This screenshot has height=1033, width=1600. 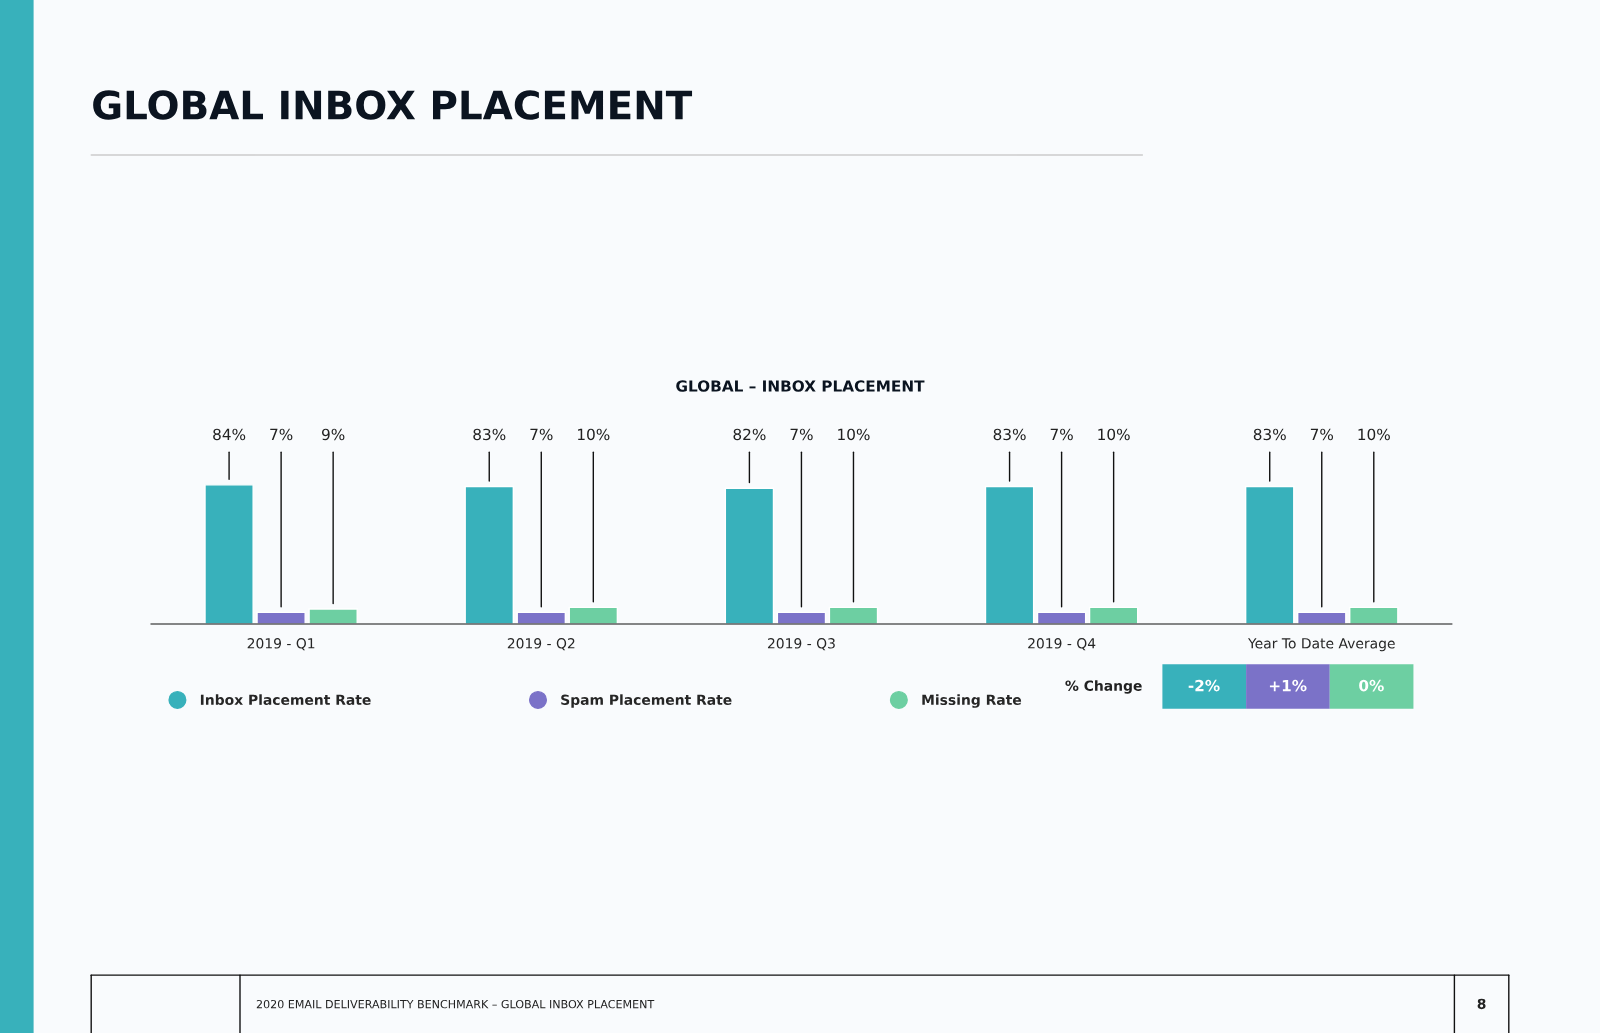 I want to click on data-label: 82%, so click(x=749, y=434).